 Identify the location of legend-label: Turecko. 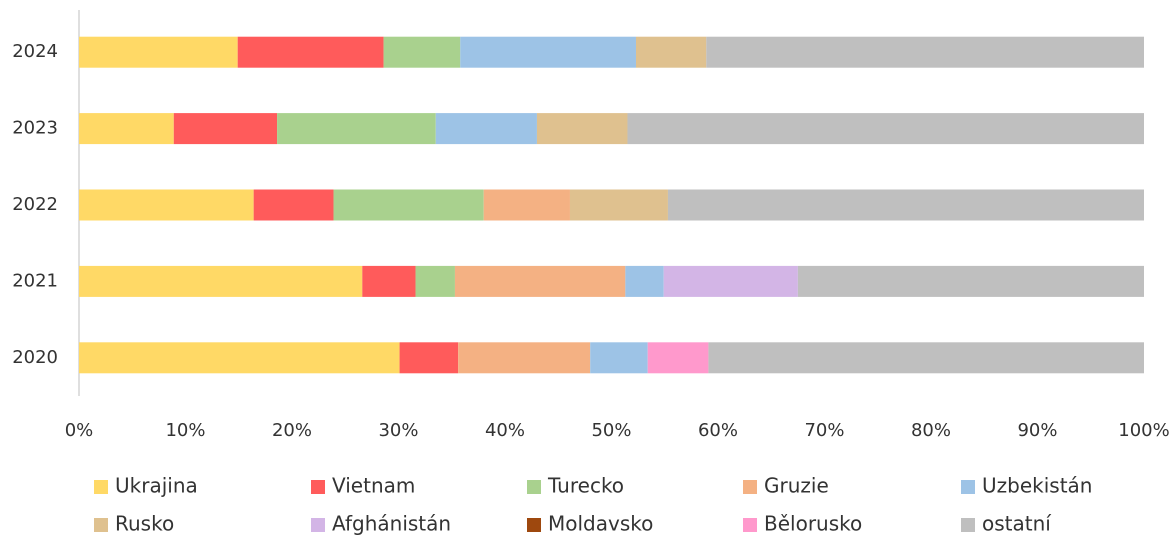
(585, 486).